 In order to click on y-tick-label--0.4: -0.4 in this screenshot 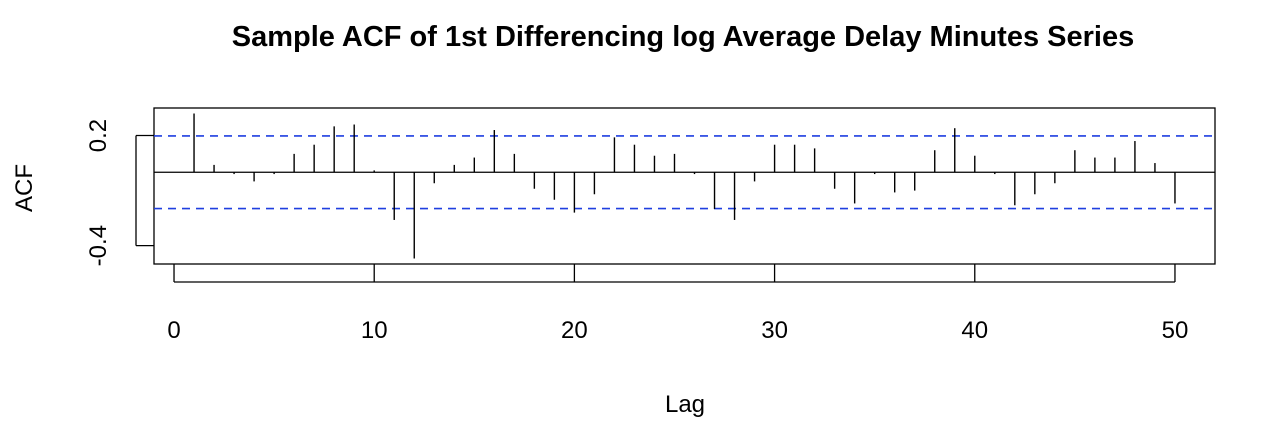, I will do `click(98, 245)`.